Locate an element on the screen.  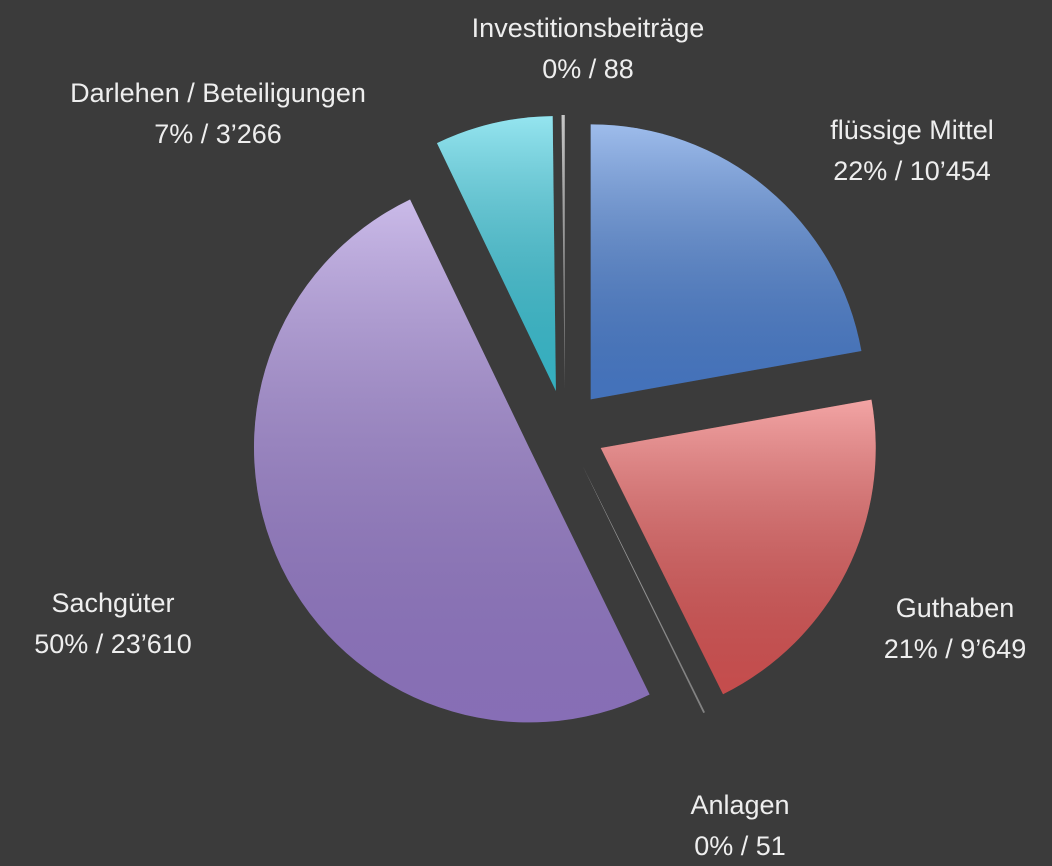
slice-label: Sachgüter is located at coordinates (112, 603).